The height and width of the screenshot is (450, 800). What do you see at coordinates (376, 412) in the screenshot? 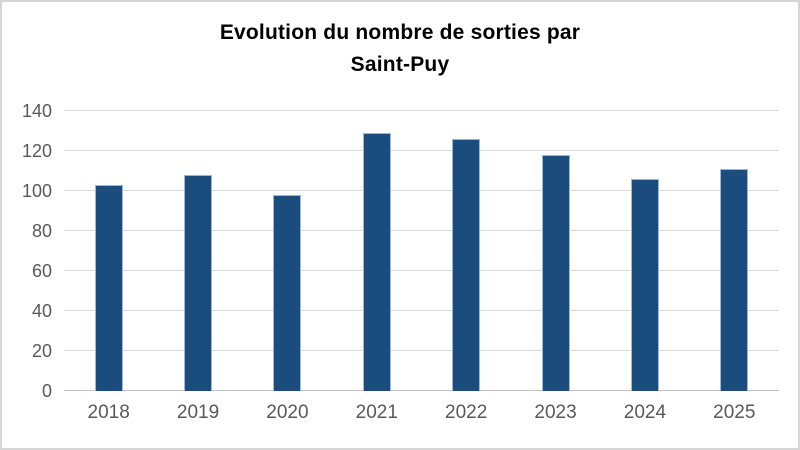
I see `x-tick-label: 2021` at bounding box center [376, 412].